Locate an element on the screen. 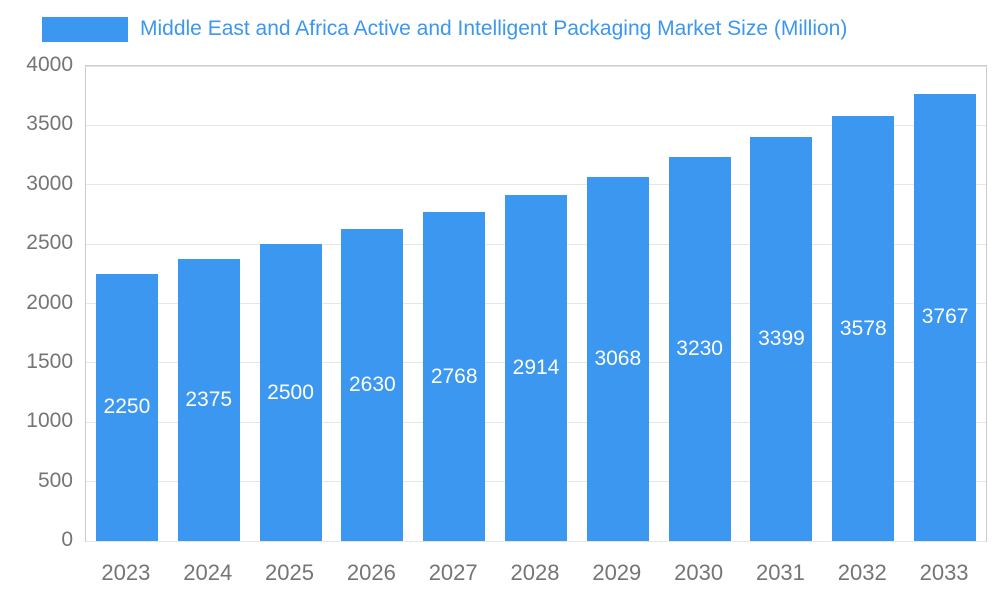  bar: 2375 is located at coordinates (208, 399).